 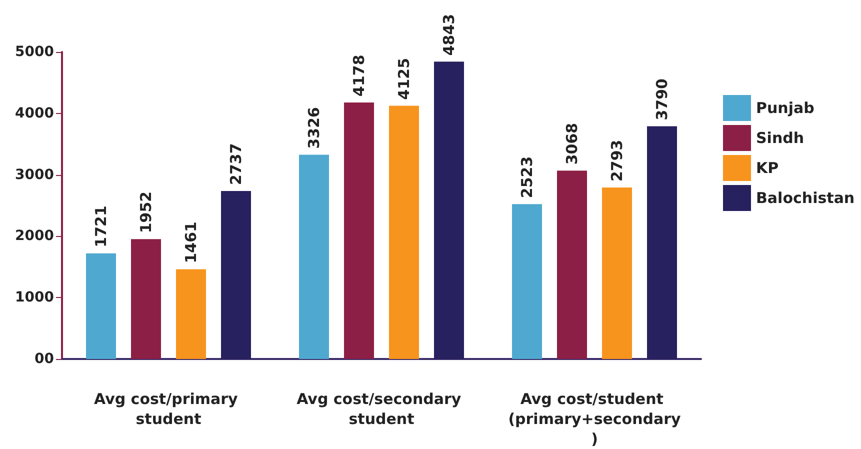 What do you see at coordinates (169, 409) in the screenshot?
I see `x-tick-label: Avg cost/primary student` at bounding box center [169, 409].